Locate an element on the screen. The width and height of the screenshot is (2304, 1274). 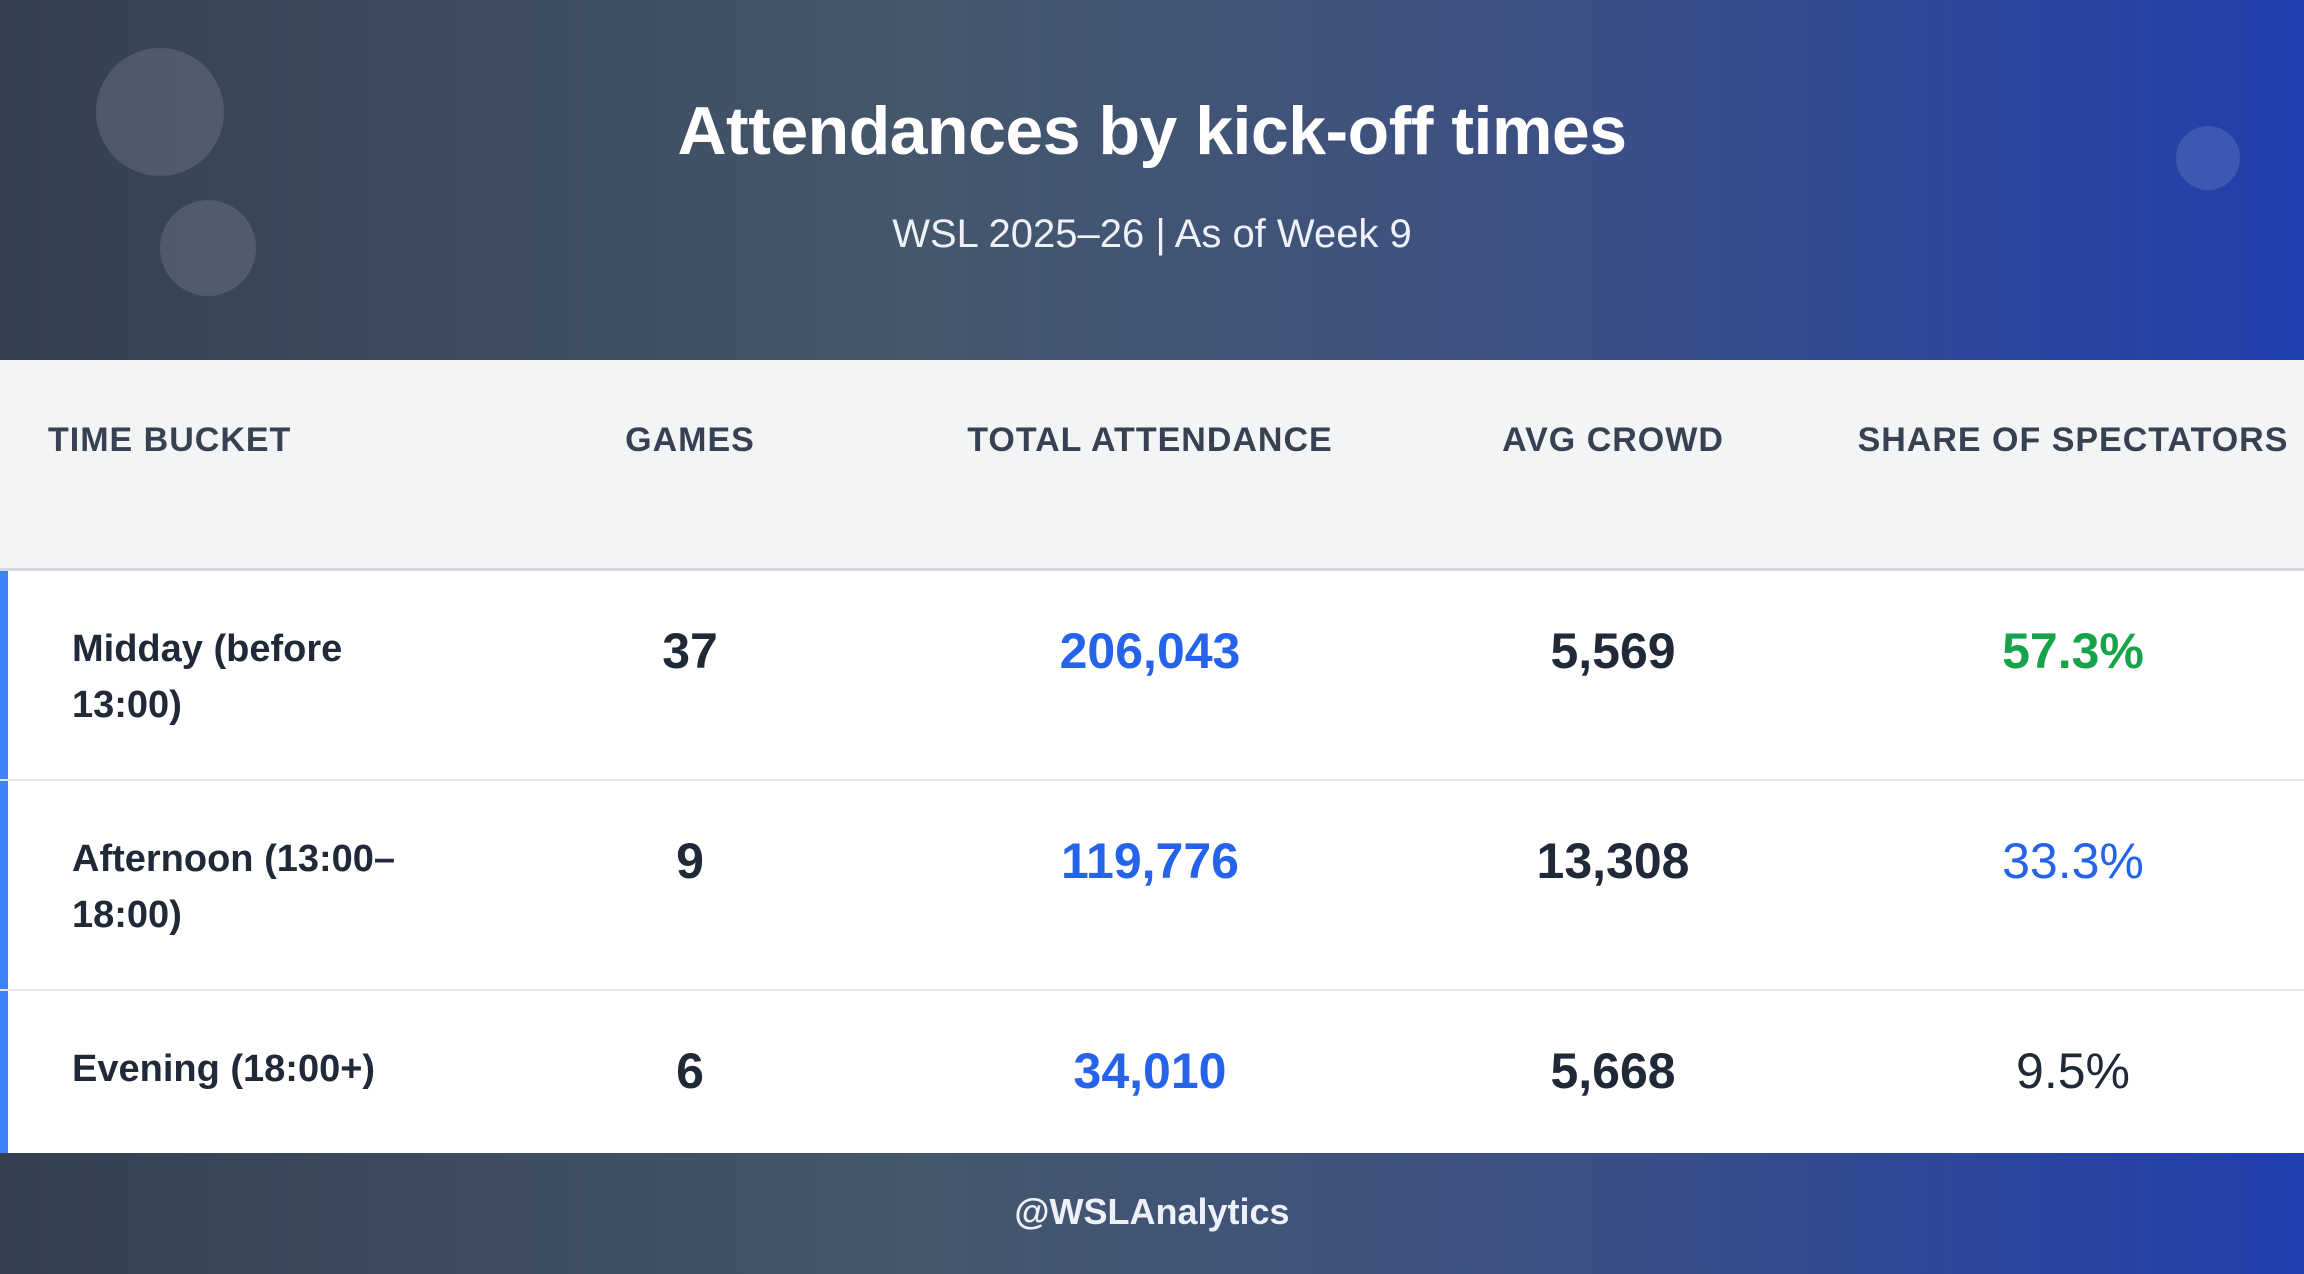
games-cell: 6 is located at coordinates (690, 1071).